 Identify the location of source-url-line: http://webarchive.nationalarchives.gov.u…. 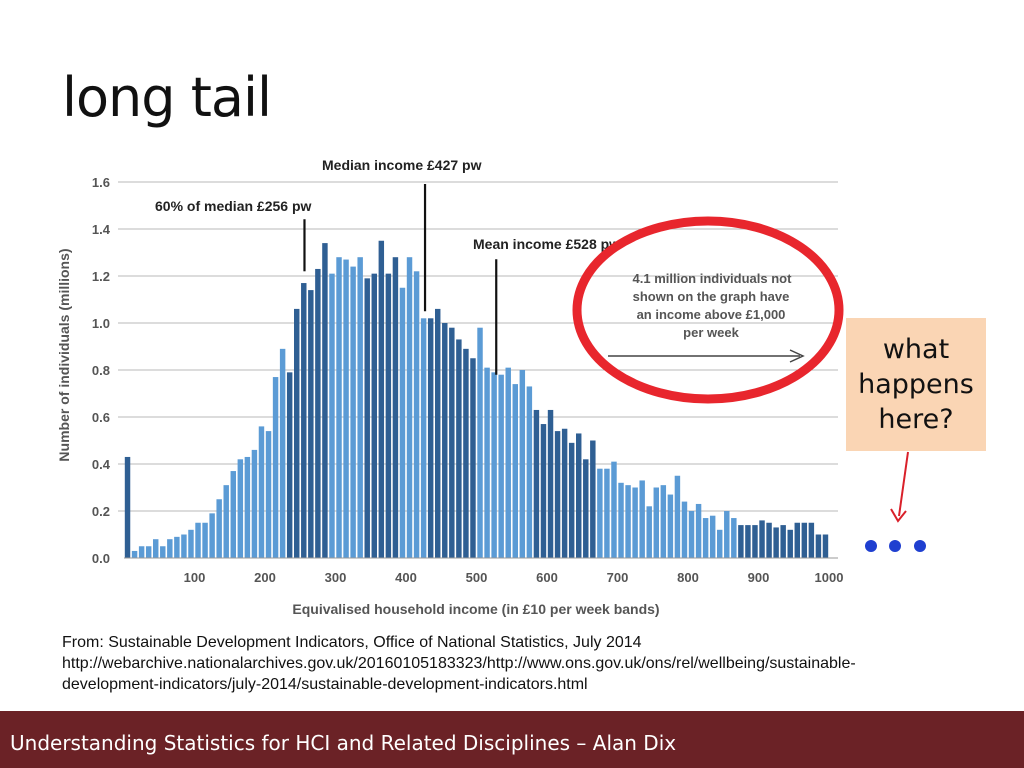
(459, 663).